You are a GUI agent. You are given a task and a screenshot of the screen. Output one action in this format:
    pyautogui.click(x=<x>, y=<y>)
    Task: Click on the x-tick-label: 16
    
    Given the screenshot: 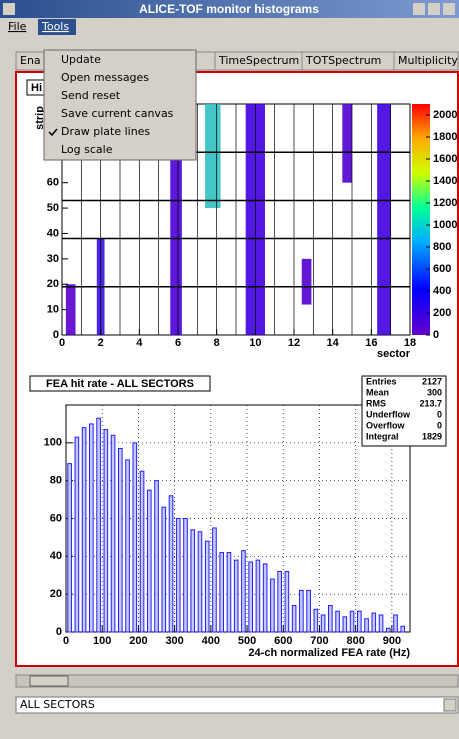 What is the action you would take?
    pyautogui.click(x=371, y=343)
    